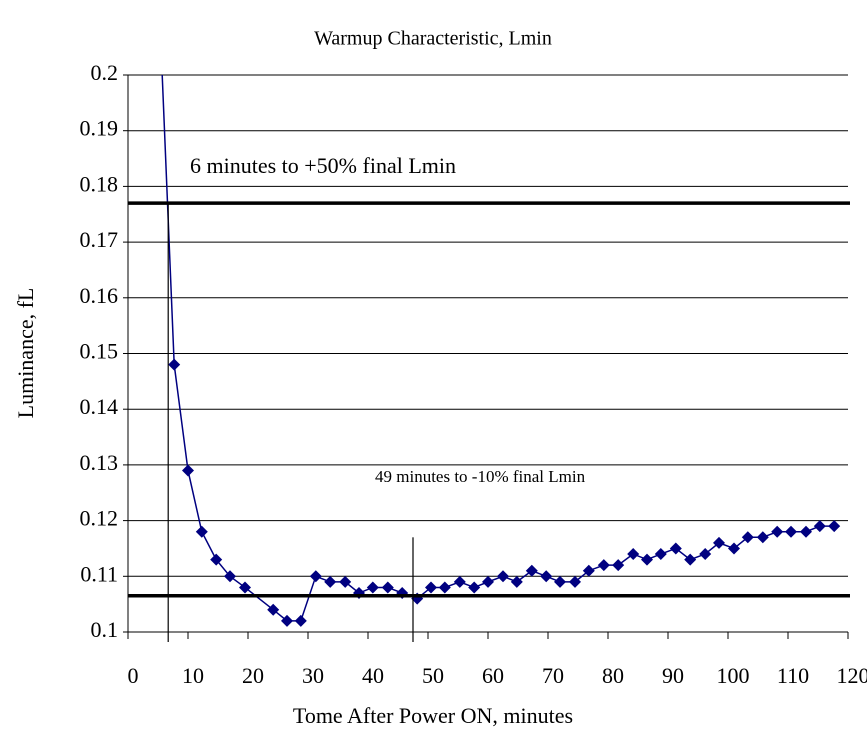  Describe the element at coordinates (733, 675) in the screenshot. I see `x-tick-label: 100` at that location.